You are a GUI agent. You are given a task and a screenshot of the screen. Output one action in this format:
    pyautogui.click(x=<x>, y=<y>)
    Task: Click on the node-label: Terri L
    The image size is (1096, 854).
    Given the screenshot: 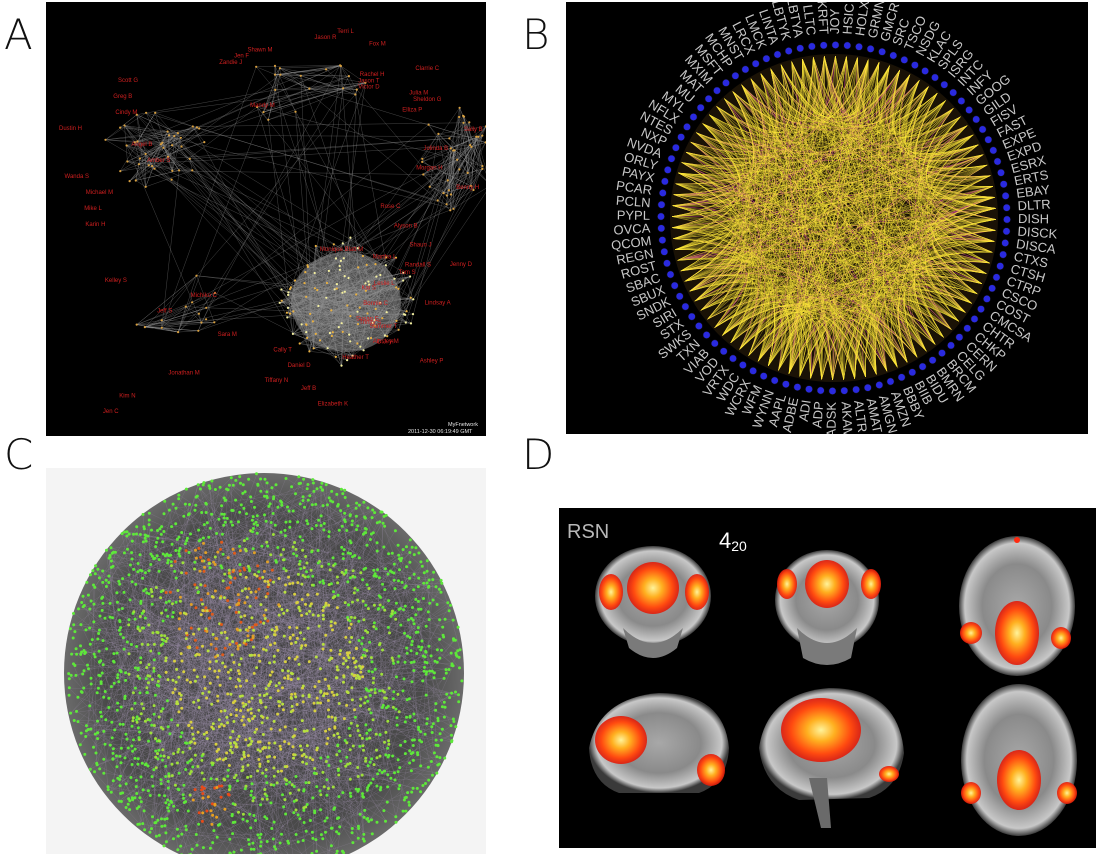 What is the action you would take?
    pyautogui.click(x=345, y=32)
    